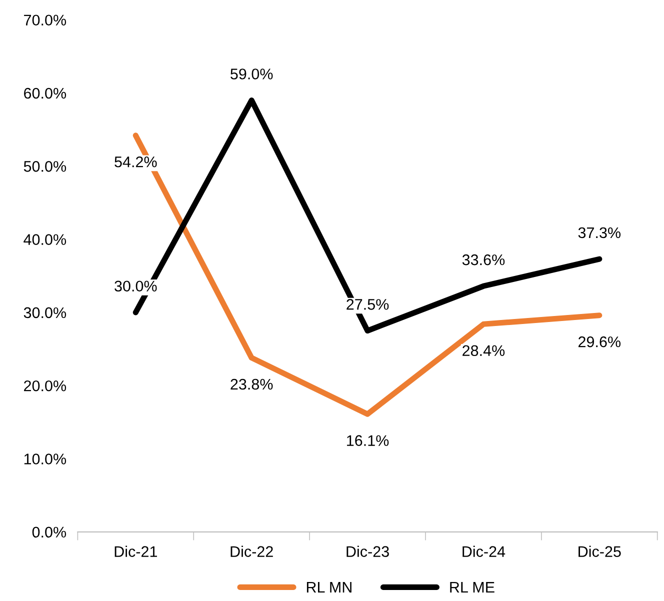 The image size is (664, 601). Describe the element at coordinates (135, 551) in the screenshot. I see `x-tick-label: Dic-21` at that location.